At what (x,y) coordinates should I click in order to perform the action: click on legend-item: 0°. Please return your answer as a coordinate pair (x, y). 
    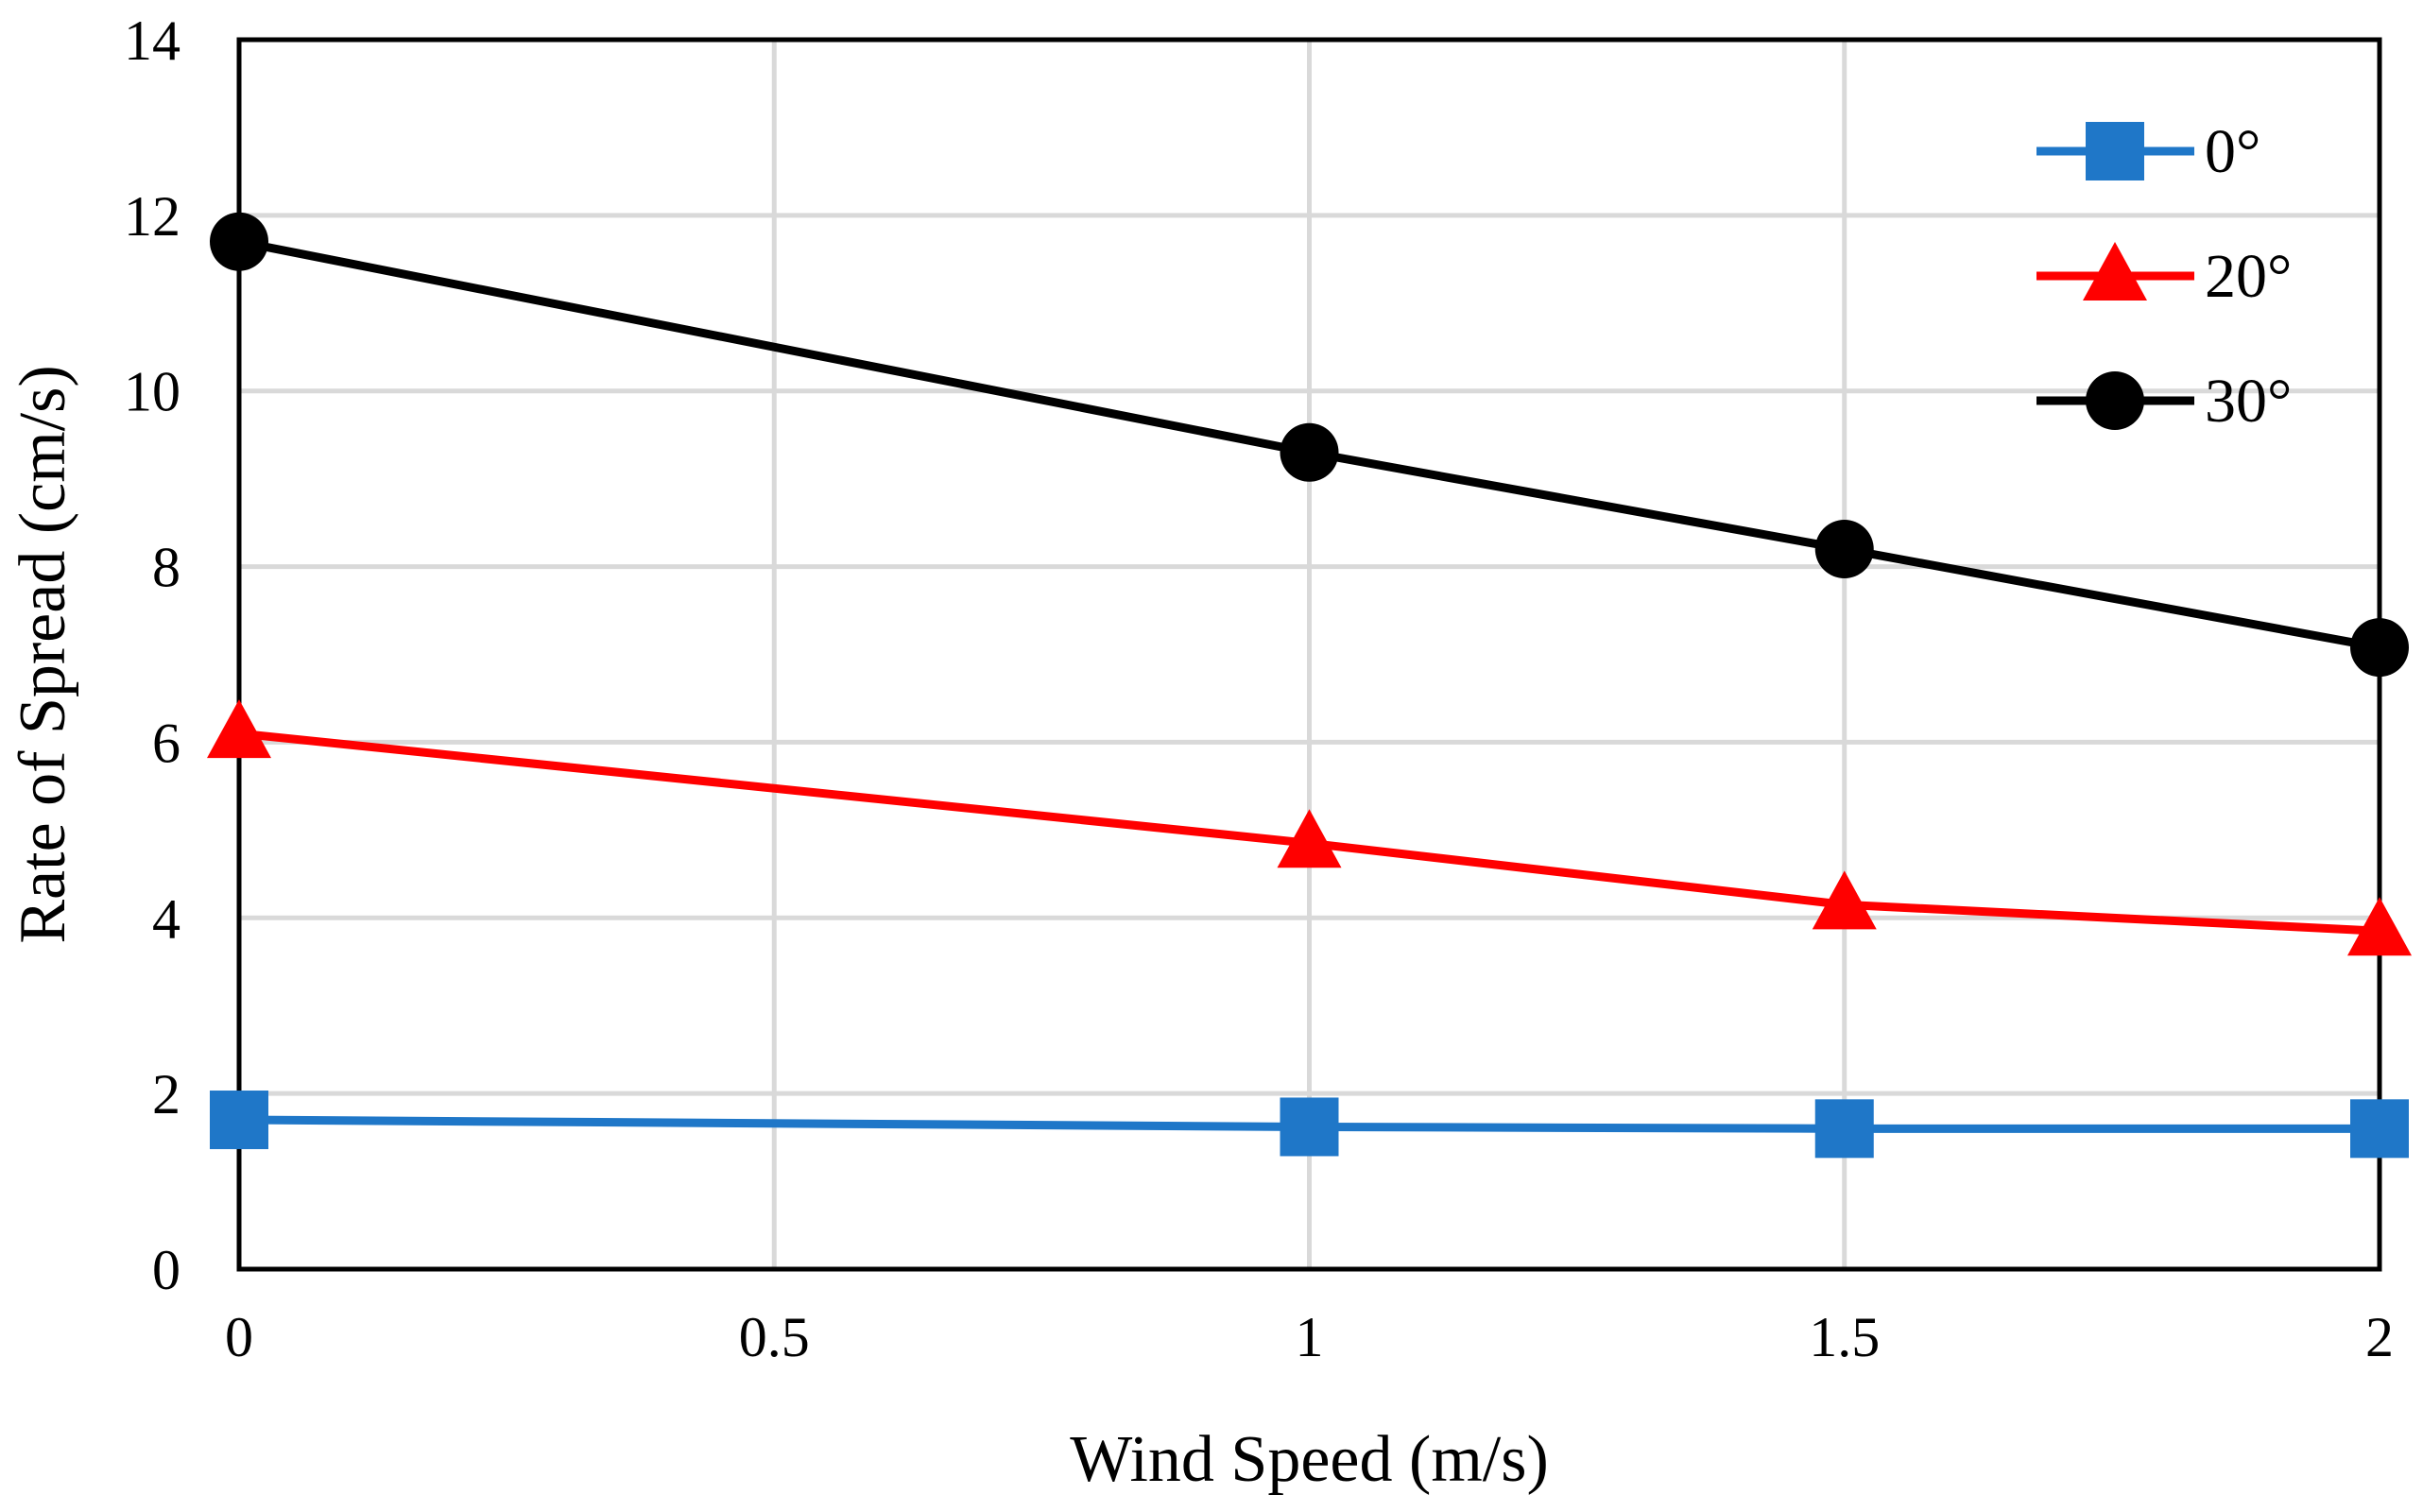
    Looking at the image, I should click on (2148, 151).